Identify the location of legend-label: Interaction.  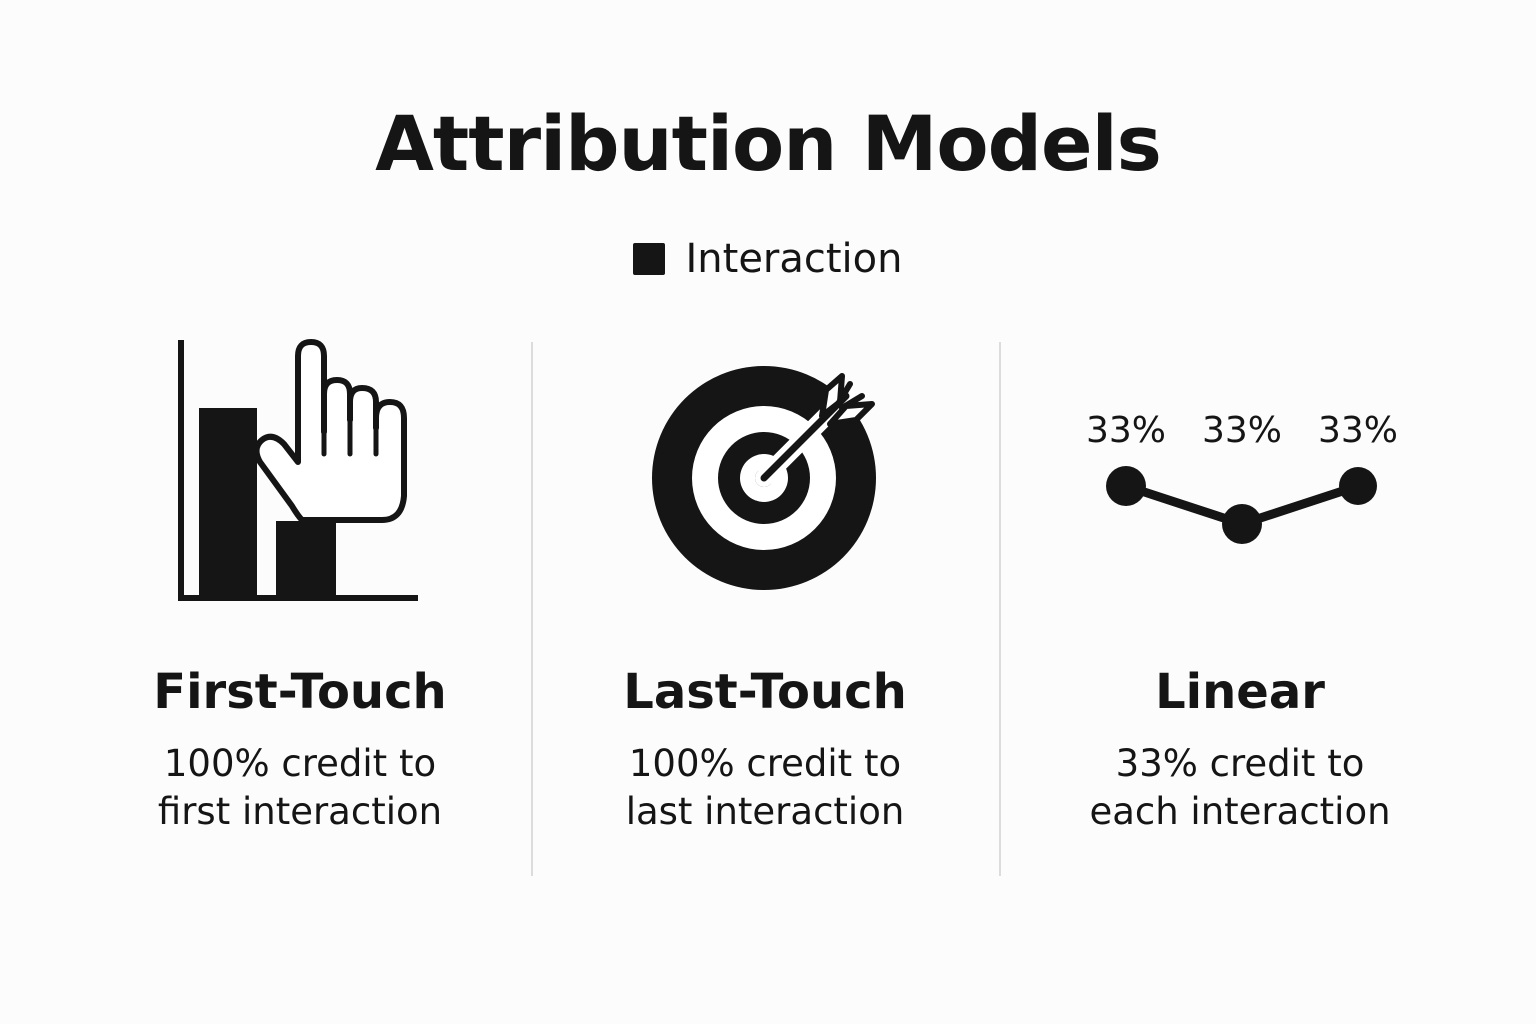
(794, 259).